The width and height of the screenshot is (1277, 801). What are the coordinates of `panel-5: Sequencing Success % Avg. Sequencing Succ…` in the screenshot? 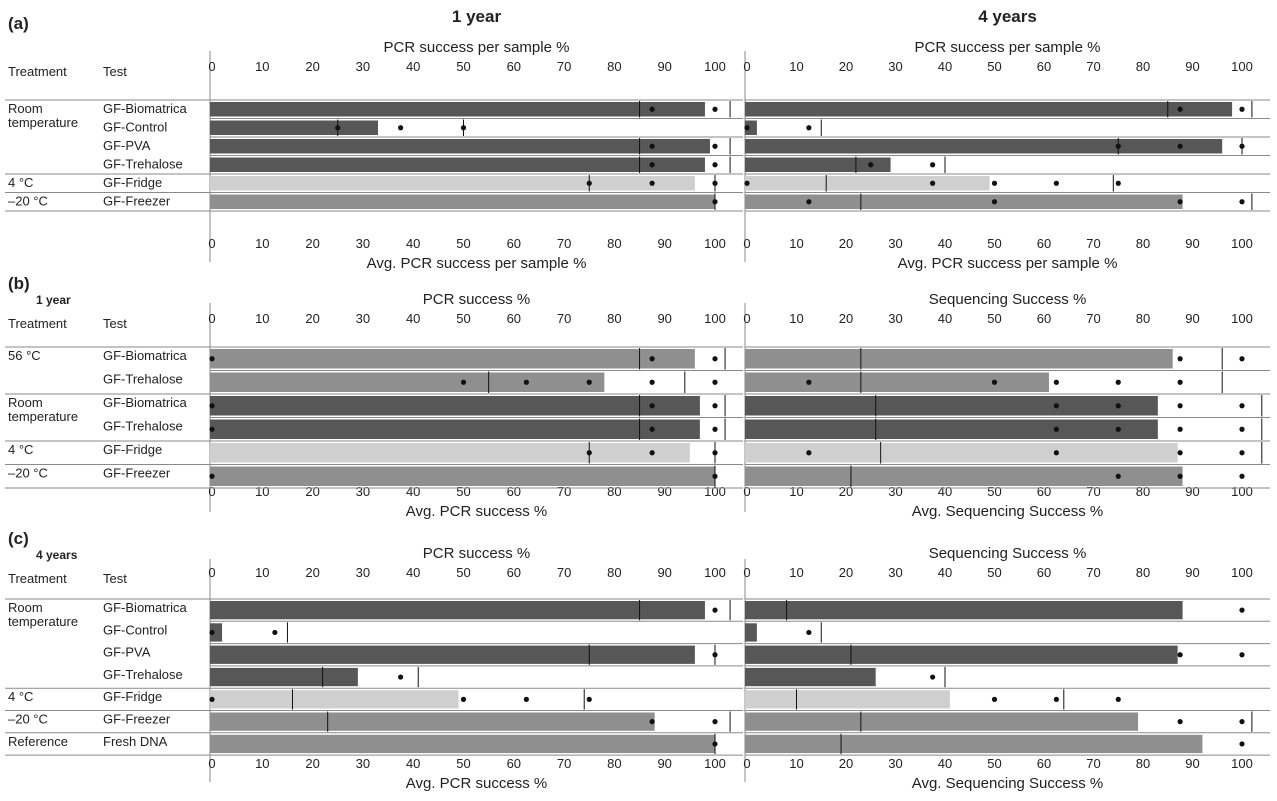 It's located at (1006, 668).